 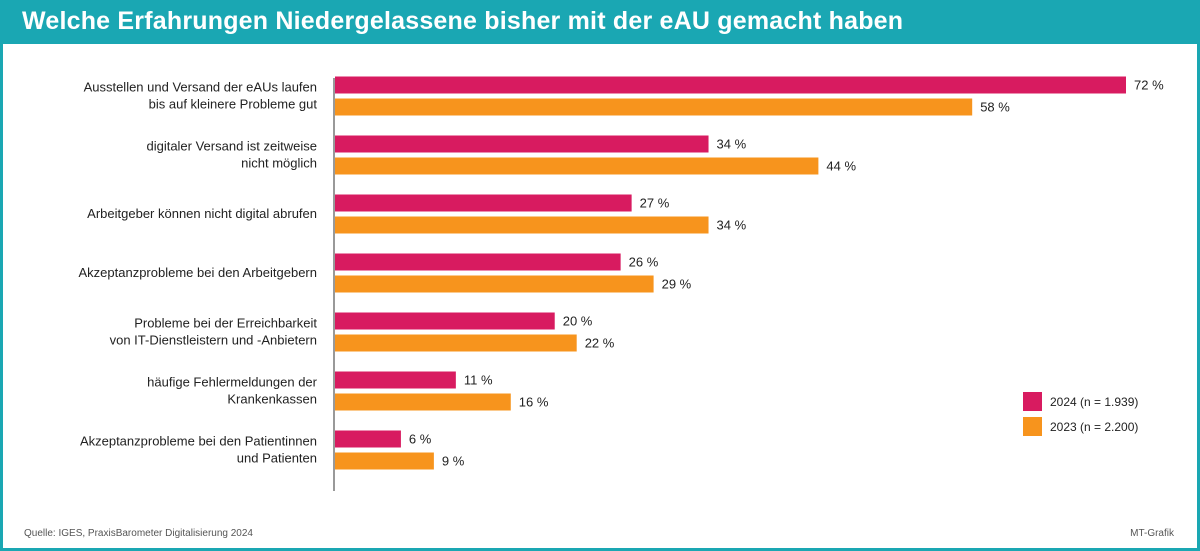 I want to click on value-label-2024: 72 %, so click(x=1149, y=85).